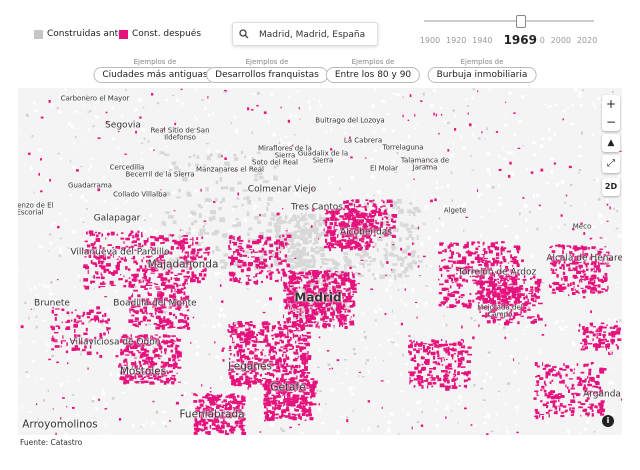 The height and width of the screenshot is (470, 640). What do you see at coordinates (521, 21) in the screenshot?
I see `slider-thumb` at bounding box center [521, 21].